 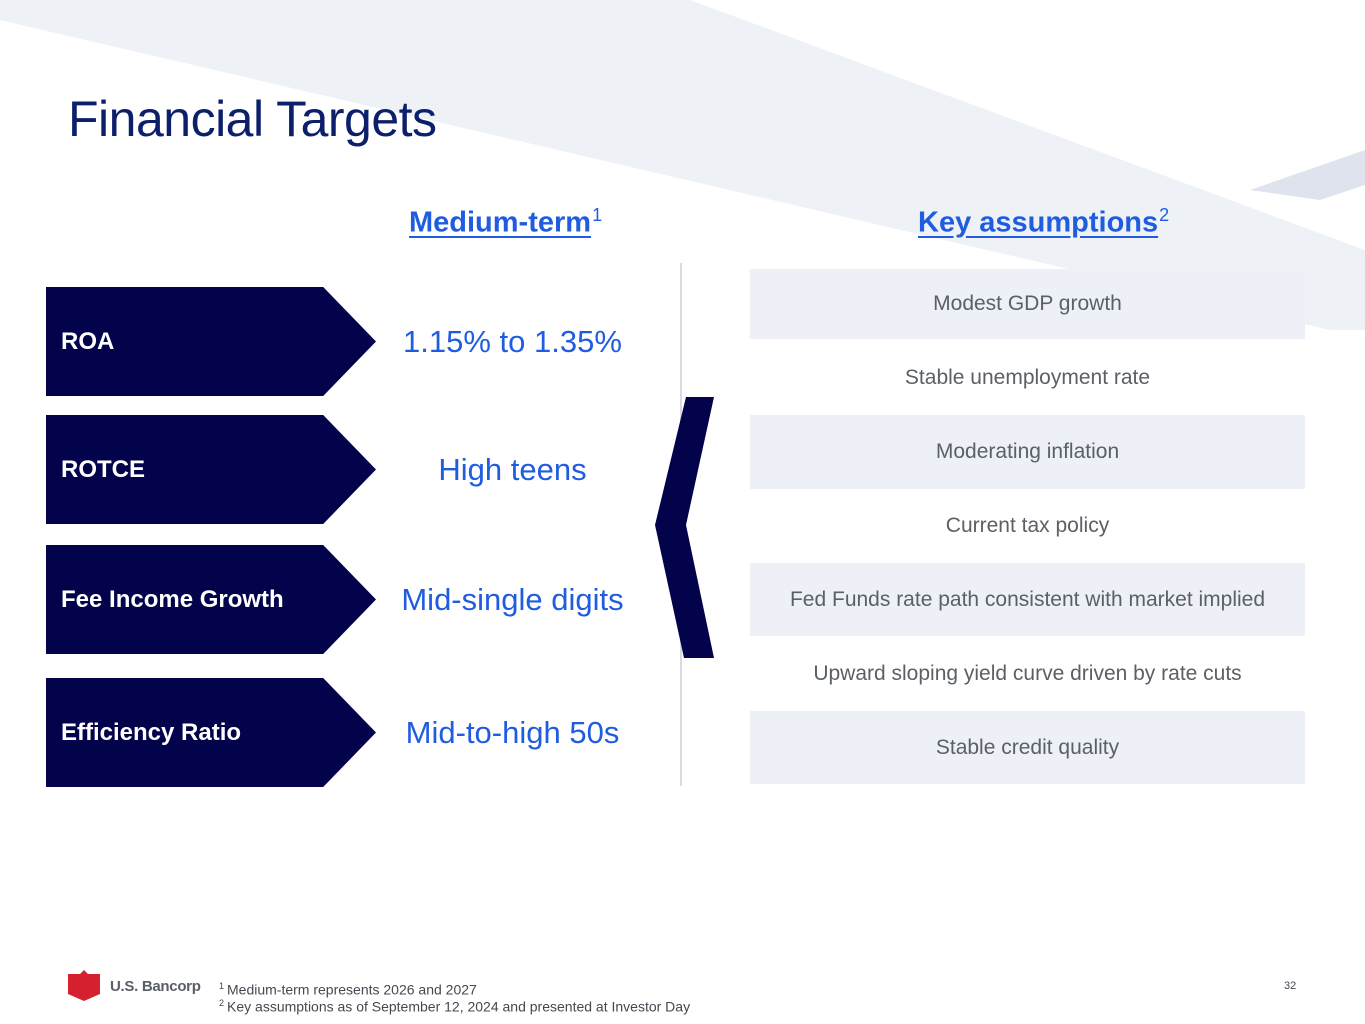 What do you see at coordinates (1290, 986) in the screenshot?
I see `page-number: 32` at bounding box center [1290, 986].